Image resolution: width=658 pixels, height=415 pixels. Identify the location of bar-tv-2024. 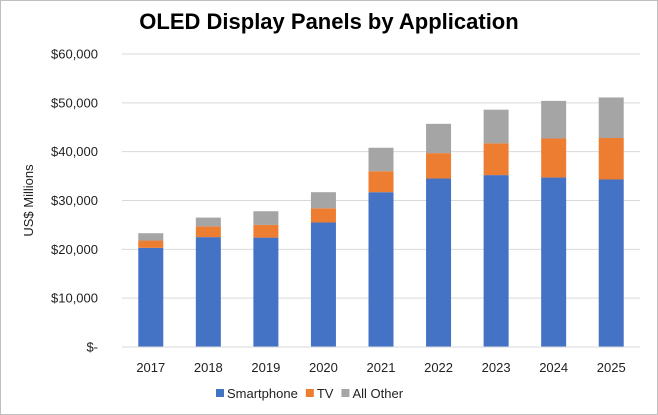
(554, 158).